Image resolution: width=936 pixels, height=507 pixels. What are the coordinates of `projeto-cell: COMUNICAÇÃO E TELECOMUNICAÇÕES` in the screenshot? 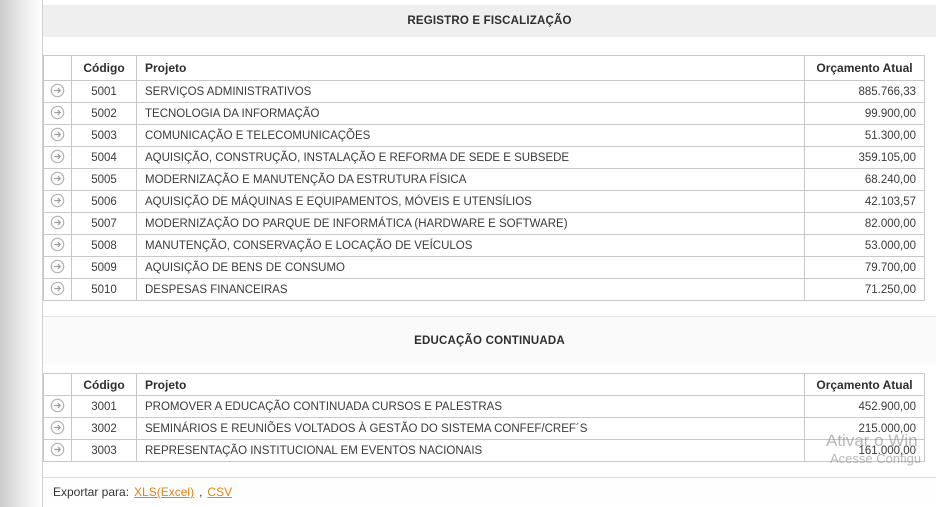 It's located at (470, 135).